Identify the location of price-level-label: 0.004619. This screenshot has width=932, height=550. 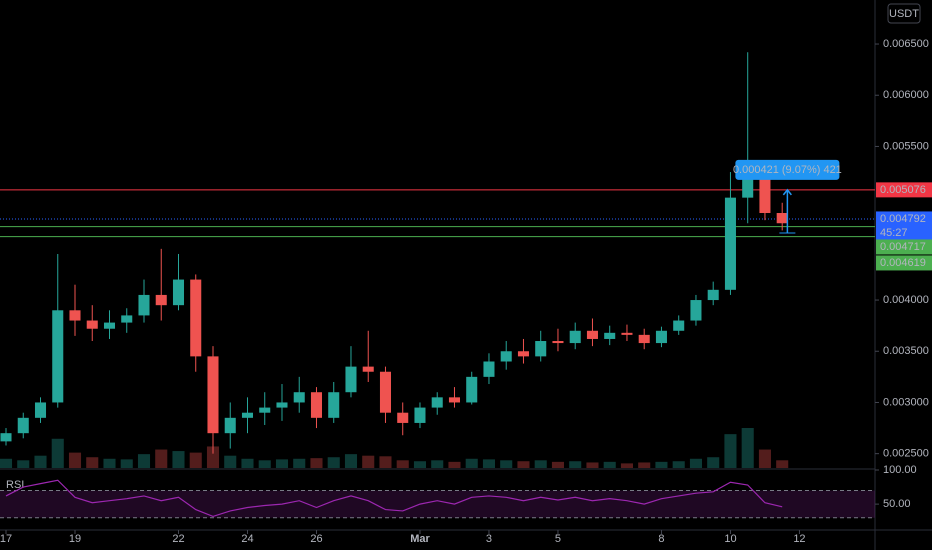
(903, 263).